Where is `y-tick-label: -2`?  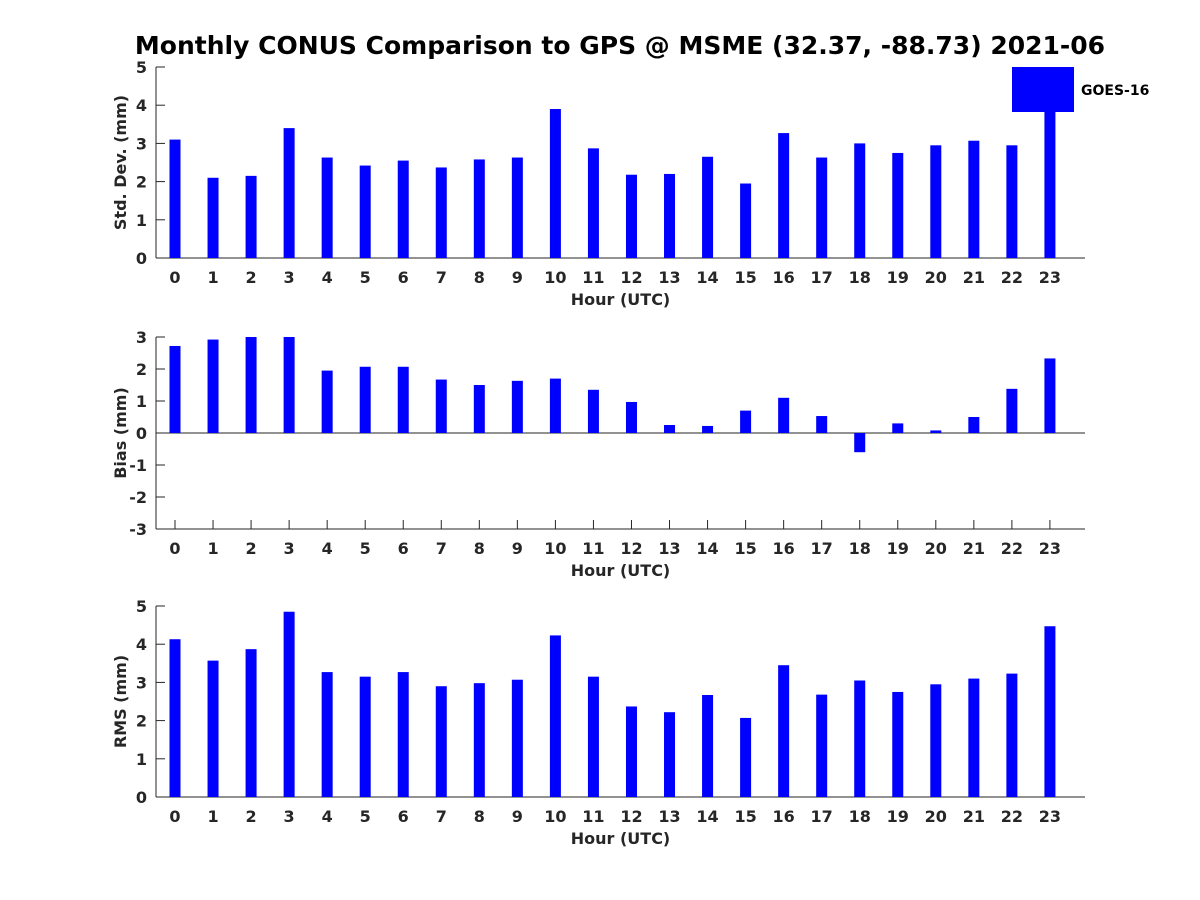
y-tick-label: -2 is located at coordinates (138, 497).